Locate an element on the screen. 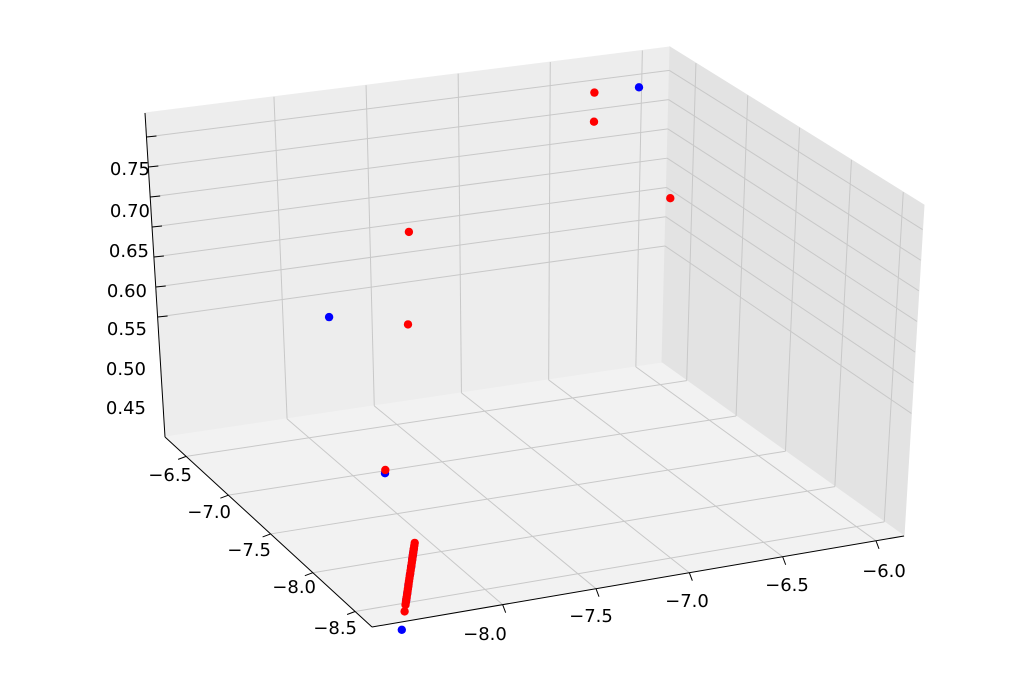 Image resolution: width=1024 pixels, height=674 pixels. y-axis-line is located at coordinates (268, 532).